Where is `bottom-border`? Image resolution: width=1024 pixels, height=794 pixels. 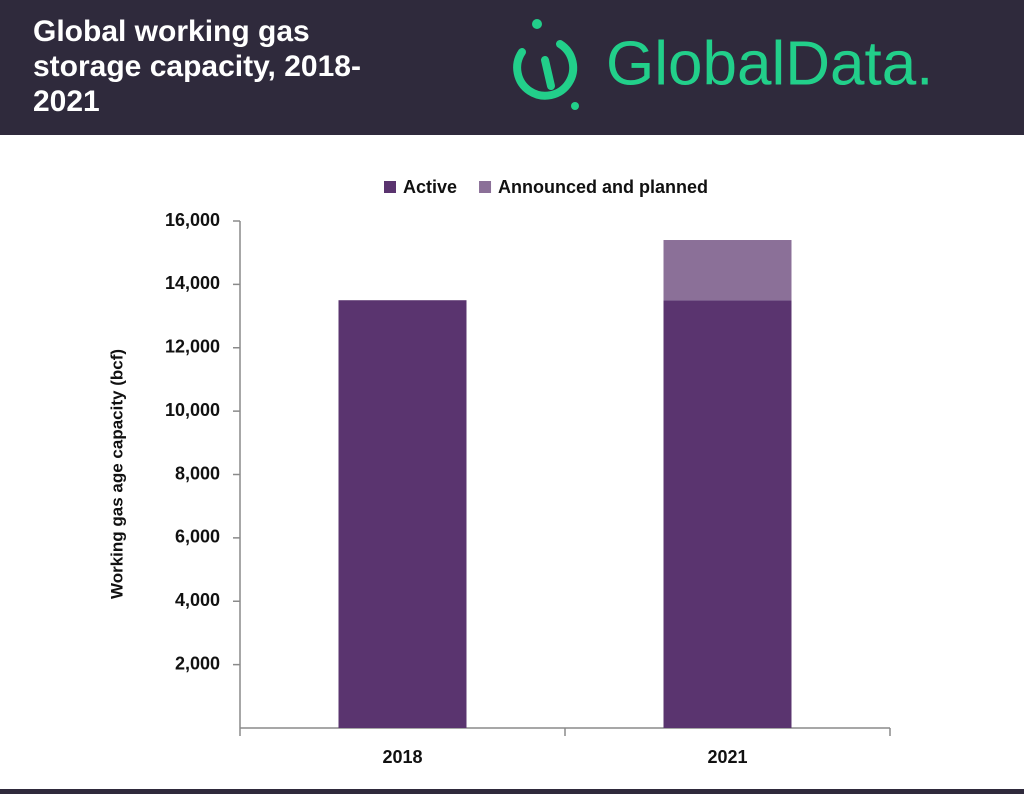 bottom-border is located at coordinates (512, 791).